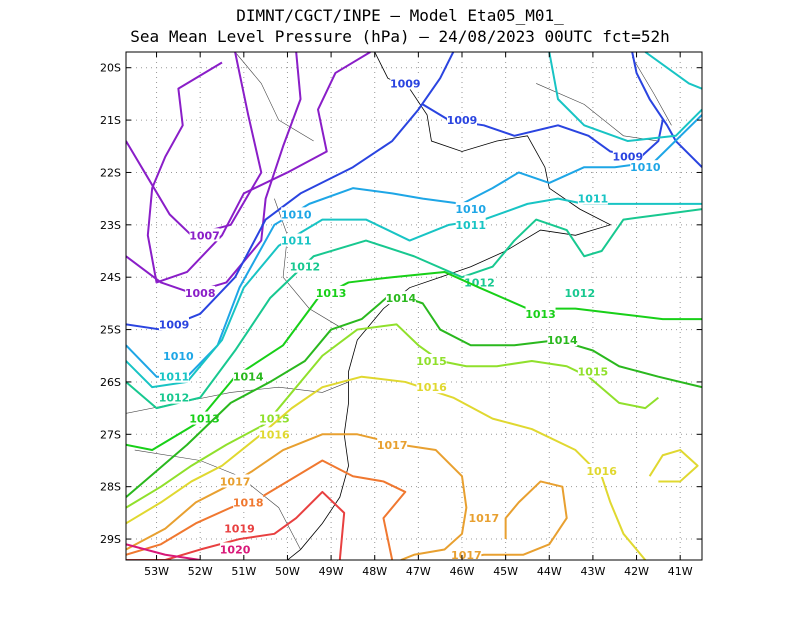 The height and width of the screenshot is (618, 800). Describe the element at coordinates (462, 571) in the screenshot. I see `tick-label-lon: 46W` at that location.